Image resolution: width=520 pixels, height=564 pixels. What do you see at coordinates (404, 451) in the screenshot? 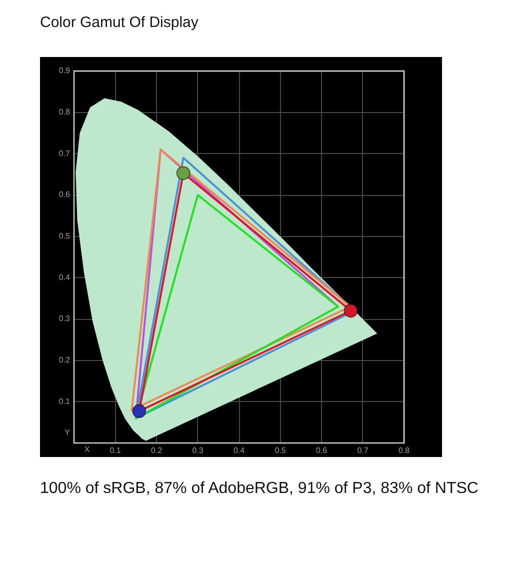
I see `x-tick-label: 0.8` at bounding box center [404, 451].